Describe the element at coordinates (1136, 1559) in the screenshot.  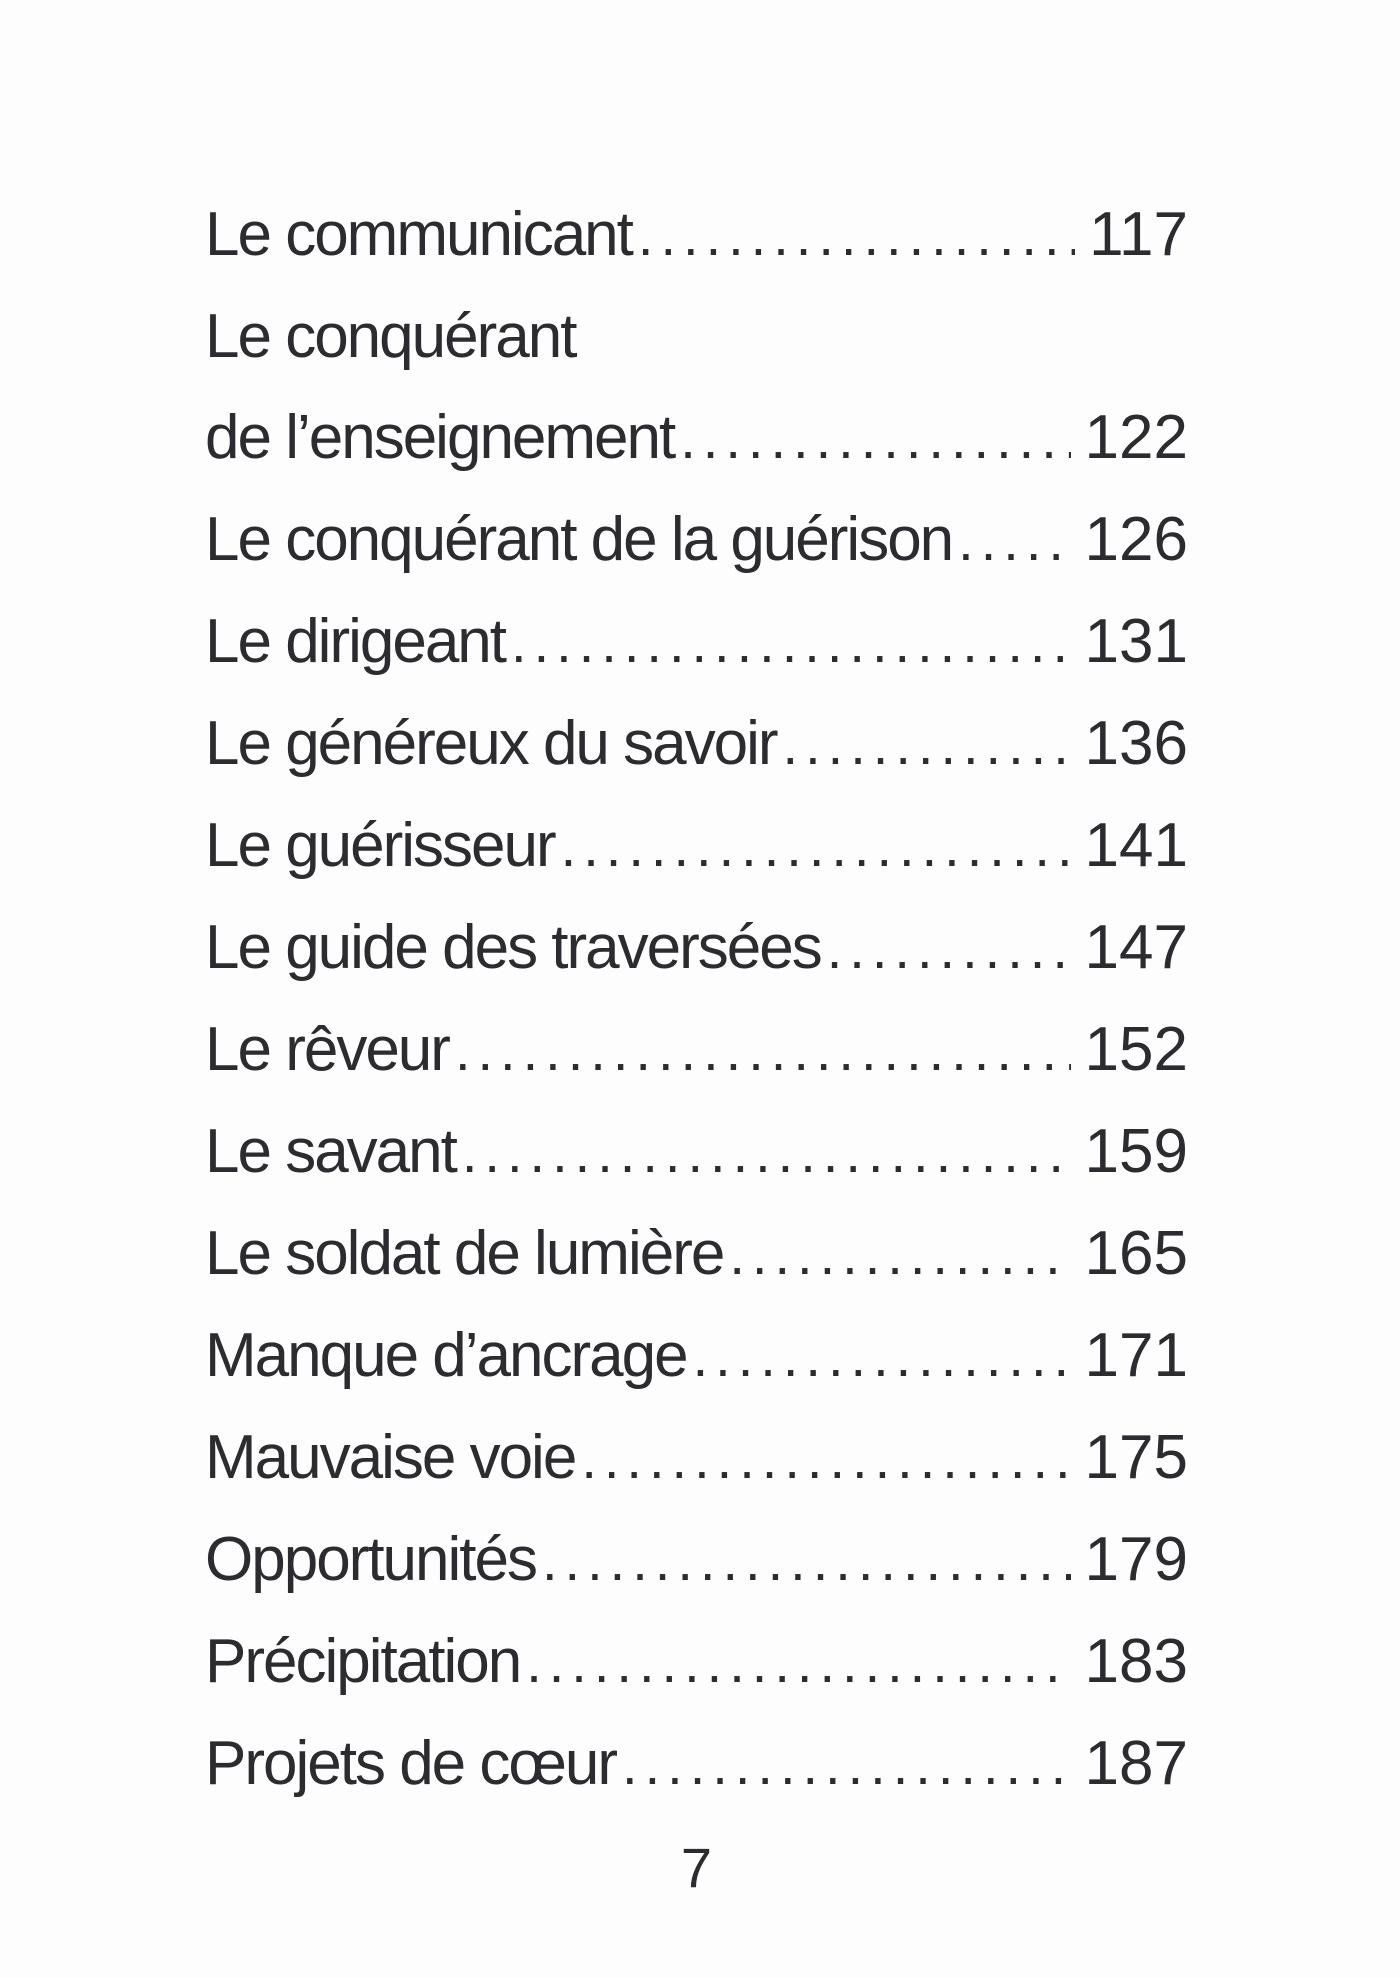
I see `toc-entry-page: 179` at that location.